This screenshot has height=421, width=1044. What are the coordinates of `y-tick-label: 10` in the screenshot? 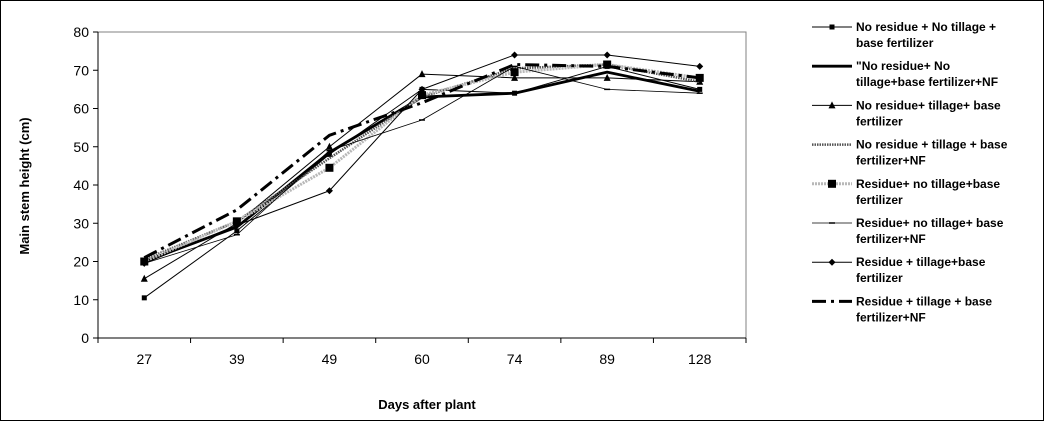 It's located at (81, 300).